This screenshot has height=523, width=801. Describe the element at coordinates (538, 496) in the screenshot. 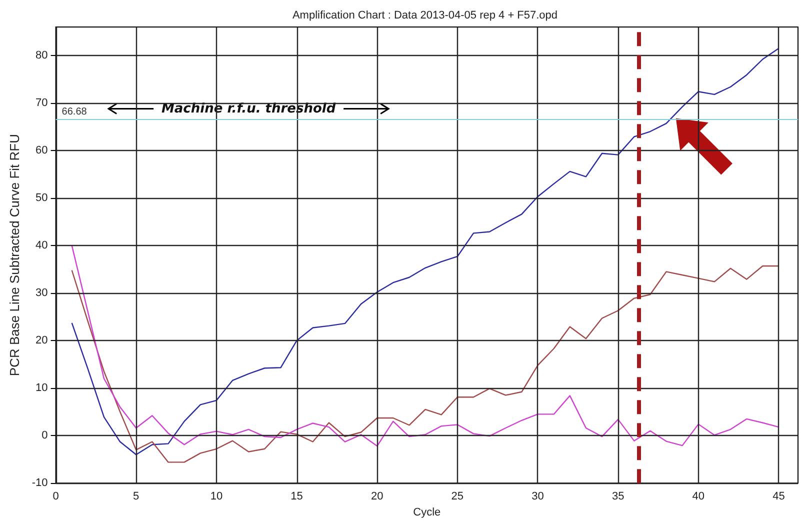

I see `x-tick-label: 30` at that location.